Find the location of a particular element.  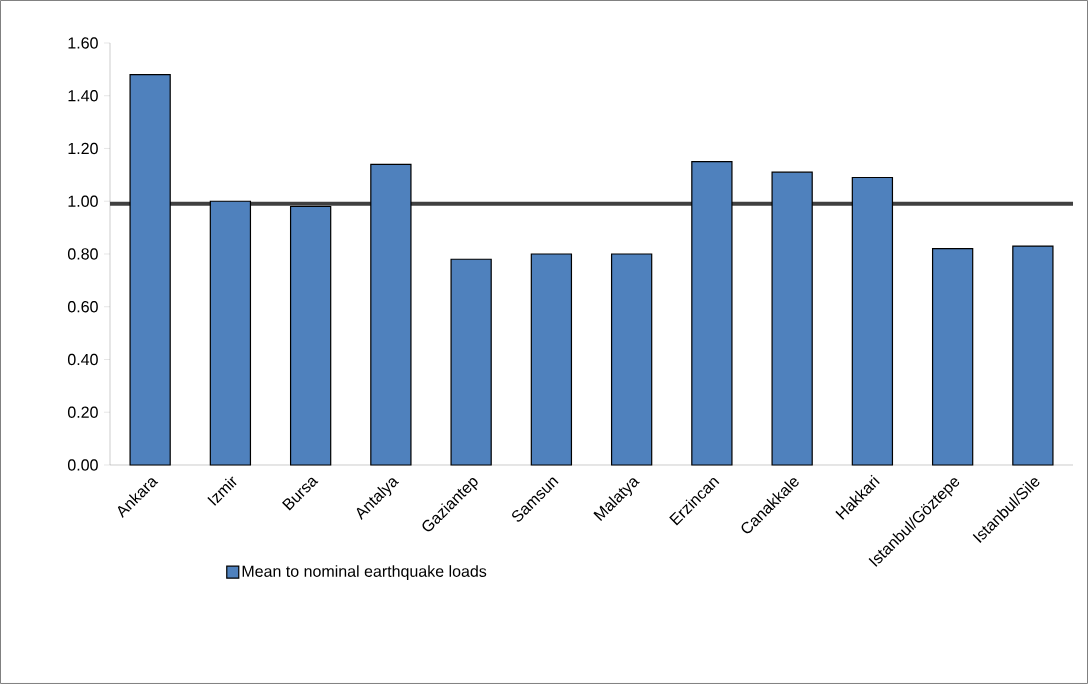

y-tick-label: 1.20 is located at coordinates (83, 148).